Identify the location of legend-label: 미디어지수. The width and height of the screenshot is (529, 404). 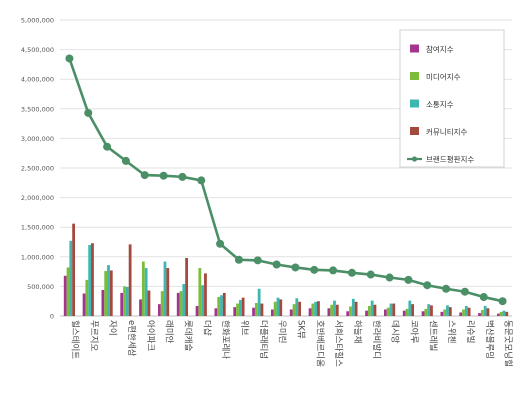
(443, 77).